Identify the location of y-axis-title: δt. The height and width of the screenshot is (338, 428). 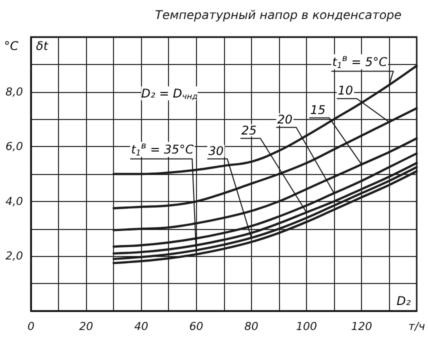
(43, 46).